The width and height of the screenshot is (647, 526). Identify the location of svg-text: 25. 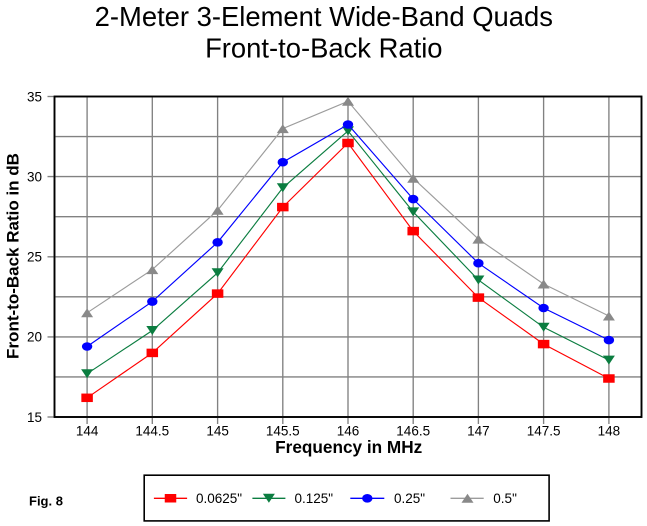
(34, 257).